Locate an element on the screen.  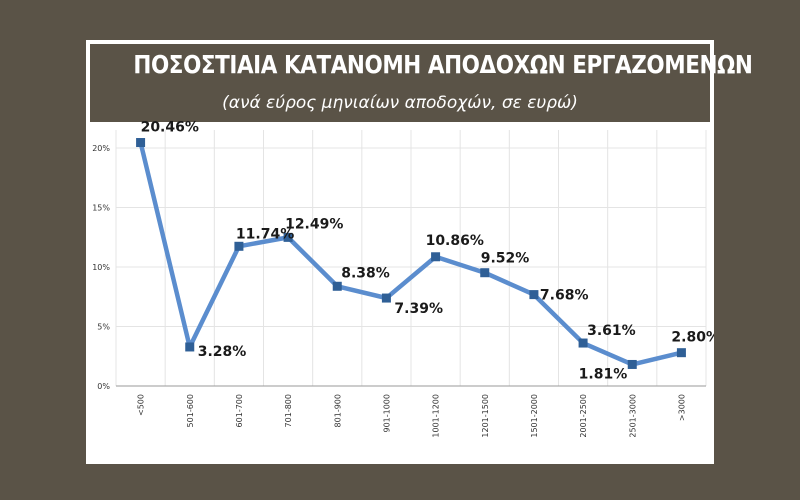
data-label: 9.52% is located at coordinates (505, 259).